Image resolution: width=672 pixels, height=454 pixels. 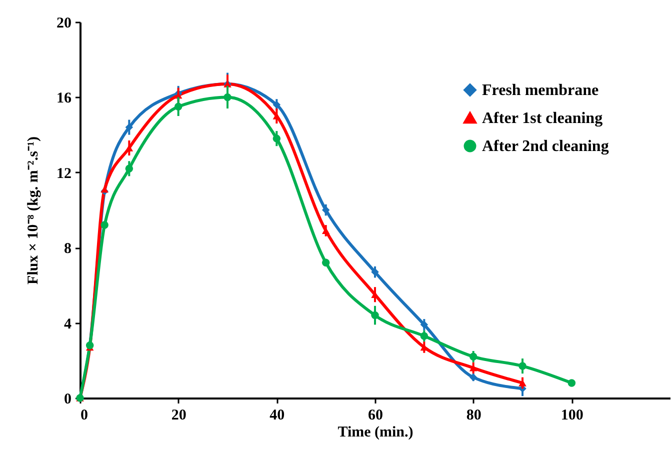 What do you see at coordinates (542, 118) in the screenshot?
I see `legend-label: After 1st cleaning` at bounding box center [542, 118].